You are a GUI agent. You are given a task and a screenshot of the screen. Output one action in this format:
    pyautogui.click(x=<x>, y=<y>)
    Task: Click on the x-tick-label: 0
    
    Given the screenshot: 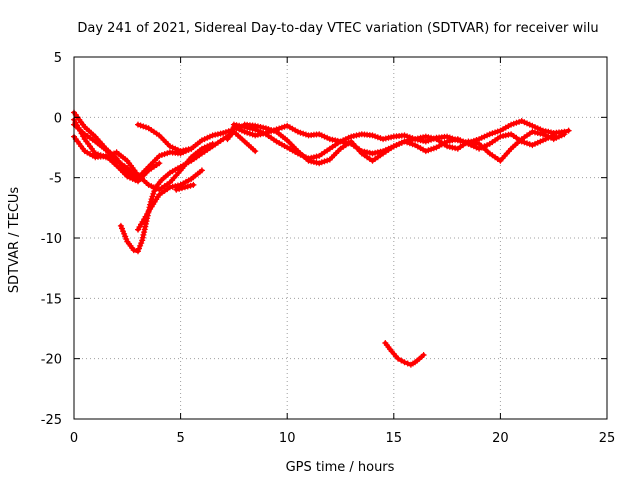 What is the action you would take?
    pyautogui.click(x=74, y=438)
    